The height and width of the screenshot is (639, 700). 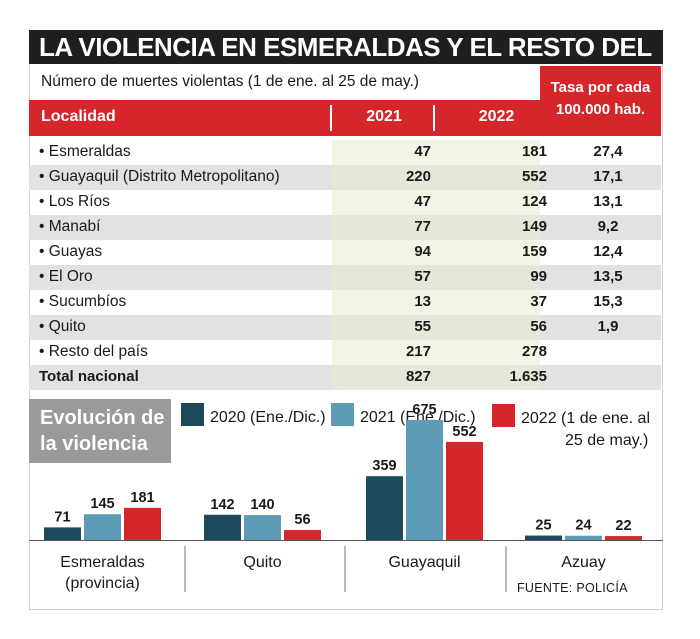 I want to click on cell-2022: 99, so click(x=538, y=276).